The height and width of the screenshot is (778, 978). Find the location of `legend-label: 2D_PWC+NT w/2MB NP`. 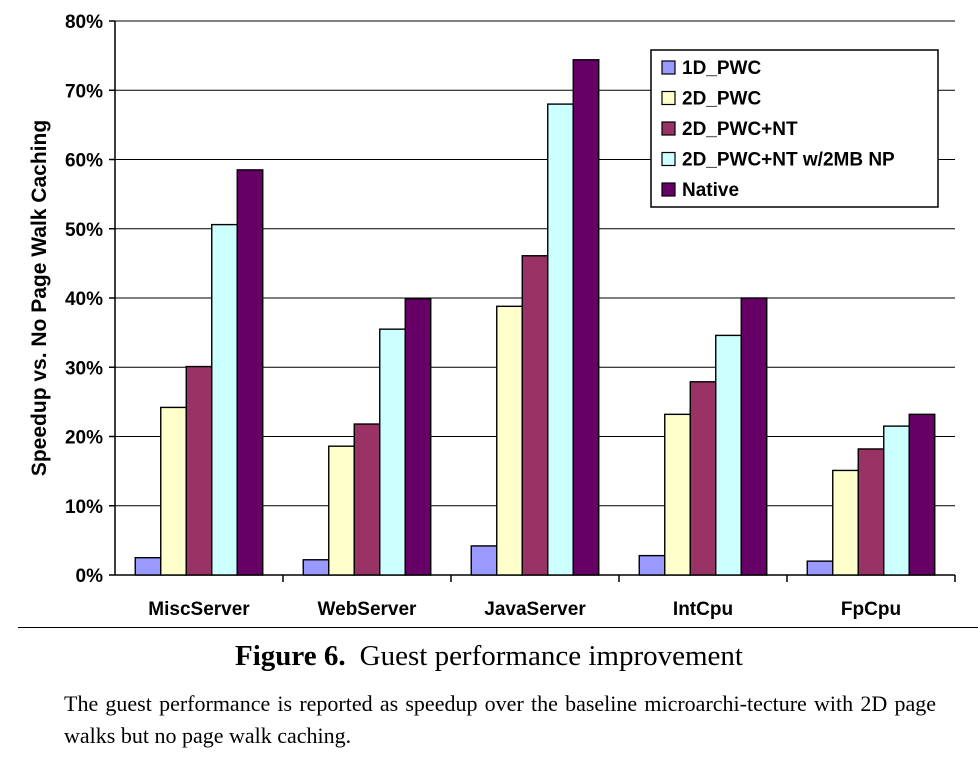

legend-label: 2D_PWC+NT w/2MB NP is located at coordinates (788, 160).